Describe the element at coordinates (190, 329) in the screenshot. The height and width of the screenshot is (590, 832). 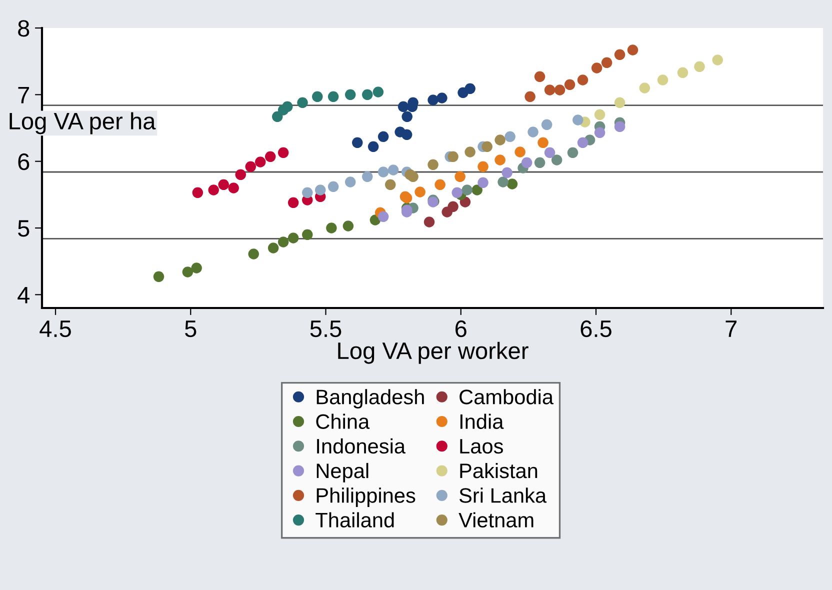
I see `x-tick-label: 5` at that location.